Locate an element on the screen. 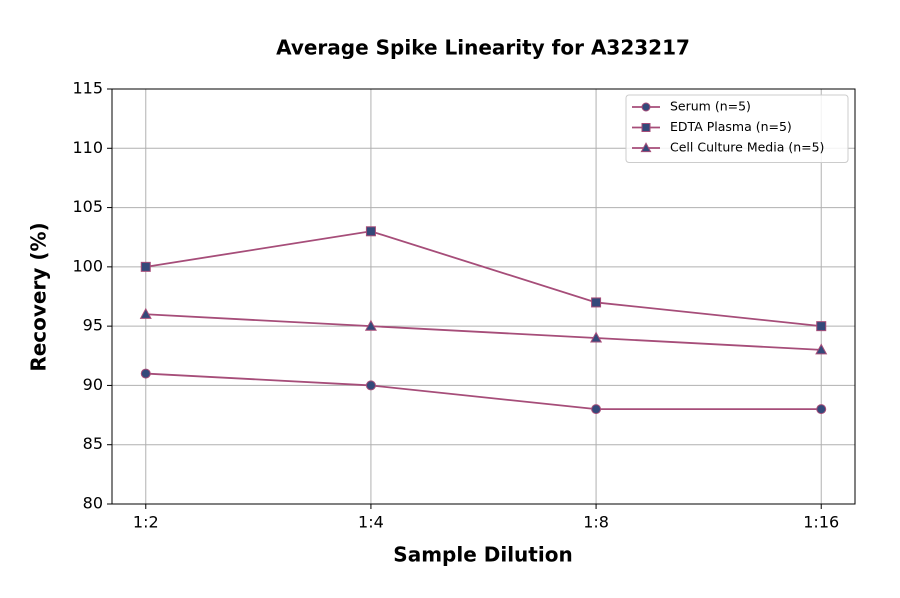  y-tick-label: 115 is located at coordinates (87, 88).